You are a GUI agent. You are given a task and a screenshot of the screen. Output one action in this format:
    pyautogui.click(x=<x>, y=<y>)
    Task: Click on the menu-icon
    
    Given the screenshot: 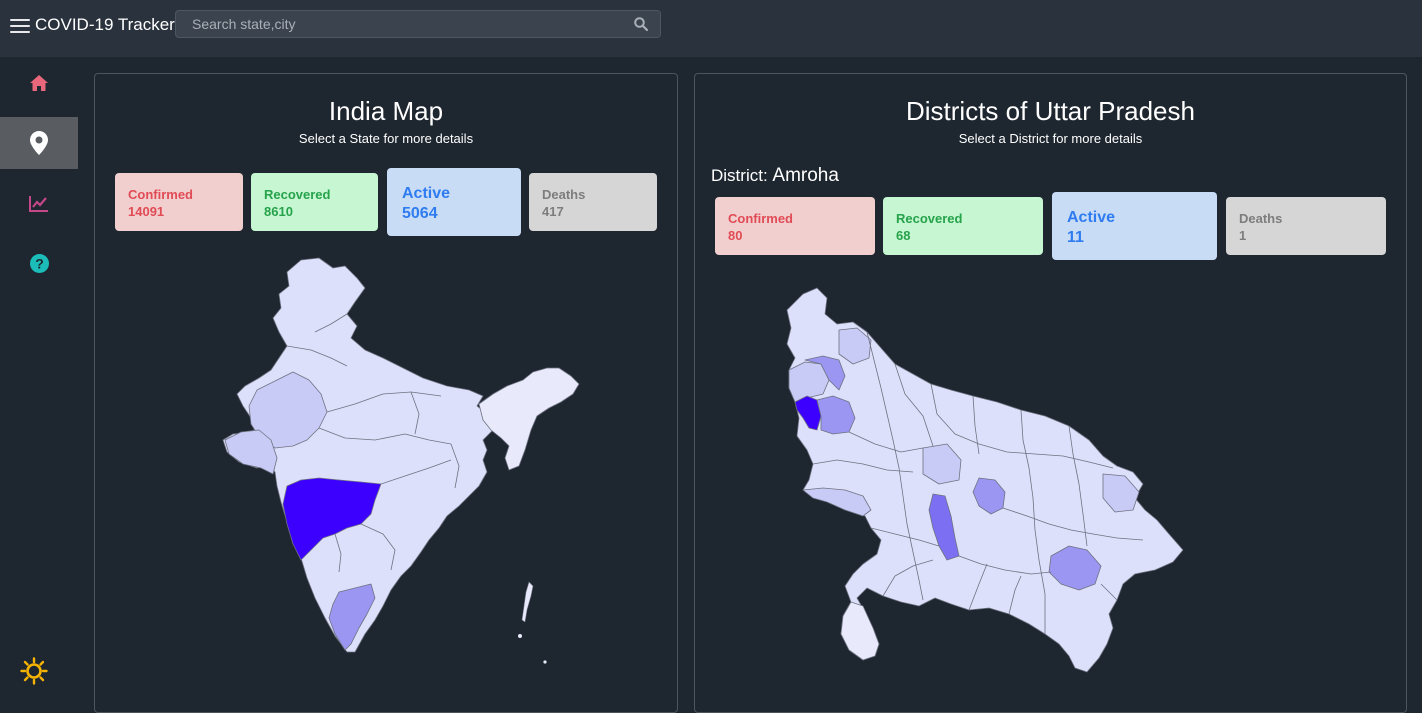 What is the action you would take?
    pyautogui.click(x=20, y=26)
    